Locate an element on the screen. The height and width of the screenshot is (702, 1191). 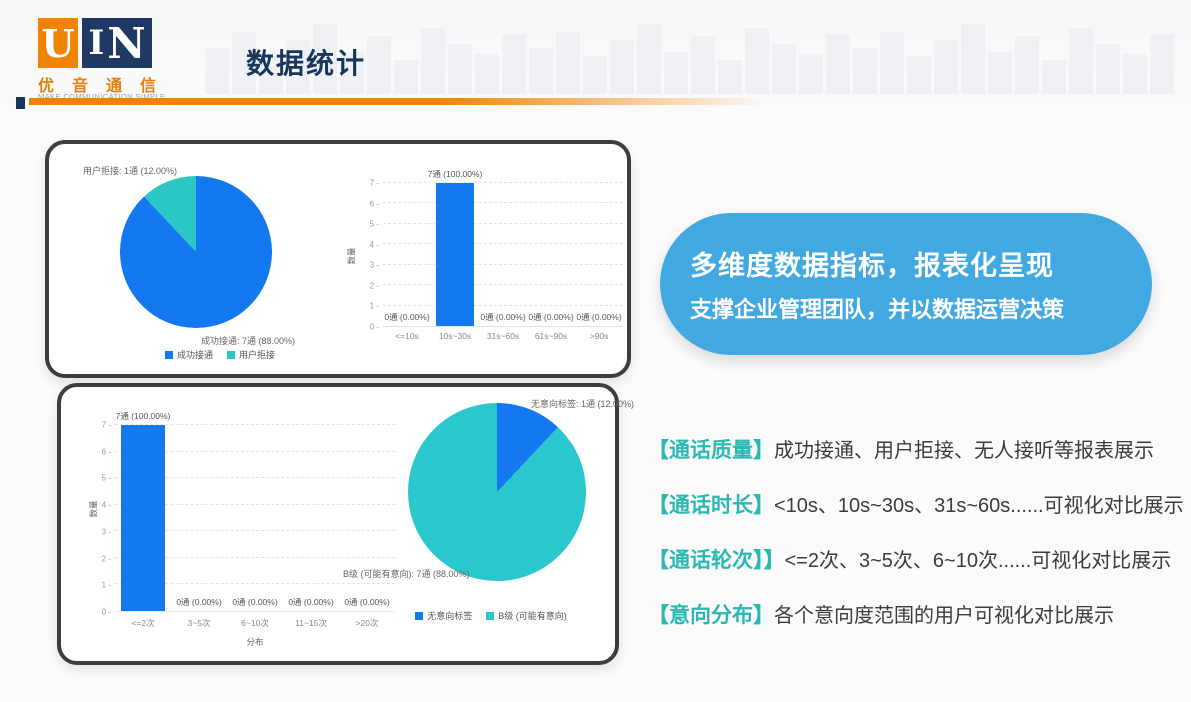
legend-label: 成功接通 is located at coordinates (194, 355).